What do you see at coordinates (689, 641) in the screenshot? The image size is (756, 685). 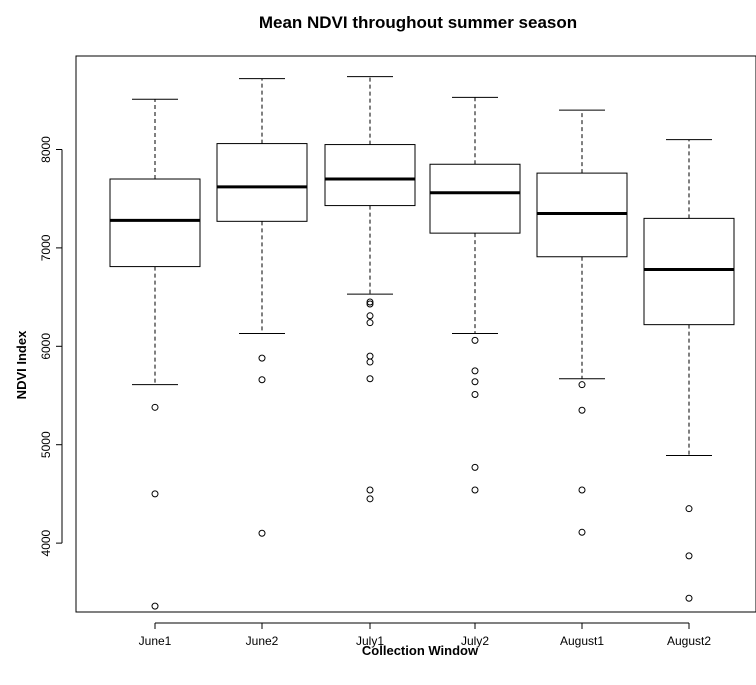 I see `x-tick-label: August2` at bounding box center [689, 641].